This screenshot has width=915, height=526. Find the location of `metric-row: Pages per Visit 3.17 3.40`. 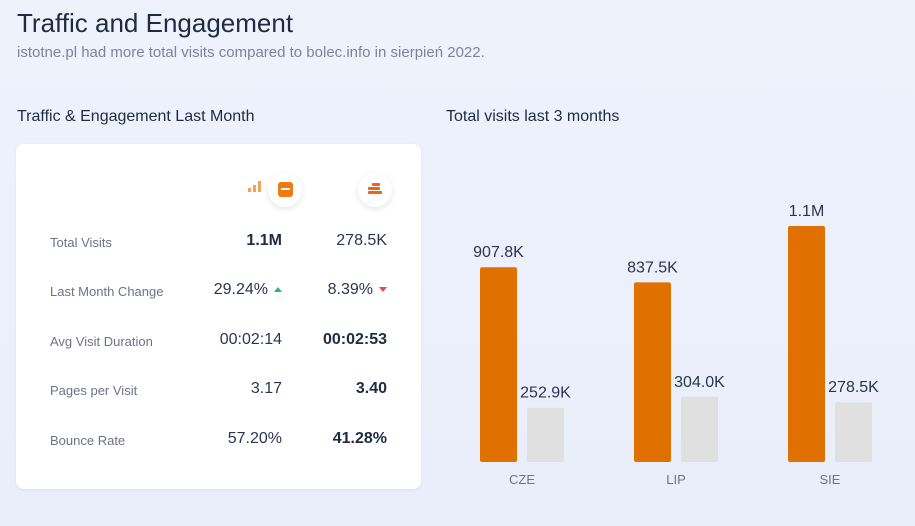

metric-row: Pages per Visit 3.17 3.40 is located at coordinates (218, 390).